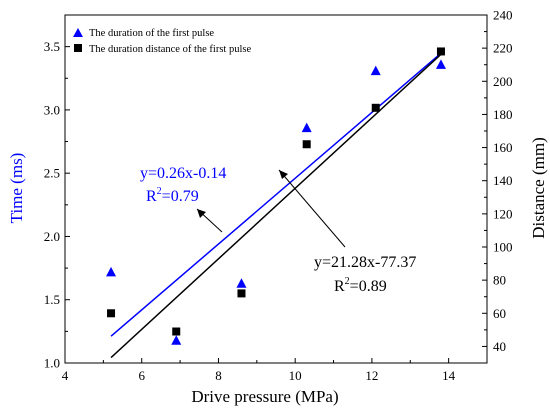 The height and width of the screenshot is (412, 550). I want to click on y2-tick-label: 140, so click(503, 180).